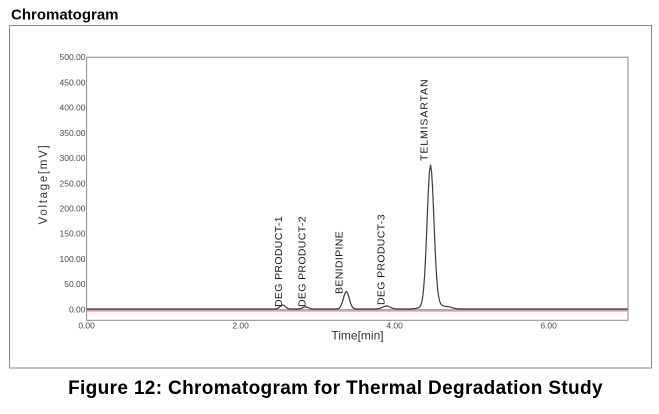  What do you see at coordinates (357, 335) in the screenshot?
I see `svg-text: Time[min]` at bounding box center [357, 335].